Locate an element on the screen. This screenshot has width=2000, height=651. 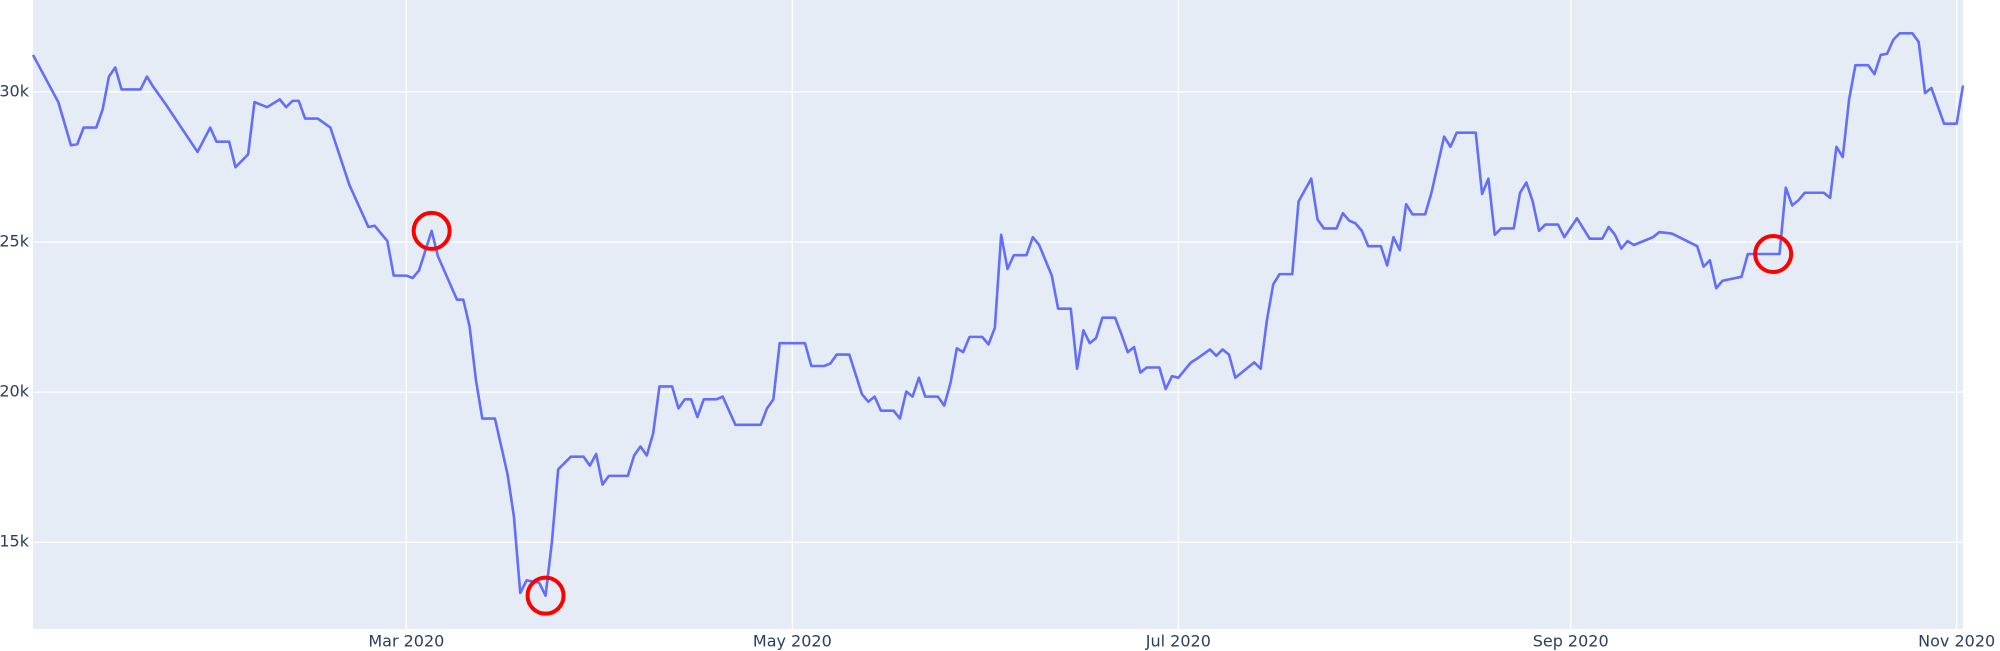
y-tick-label: 15k is located at coordinates (15, 541).